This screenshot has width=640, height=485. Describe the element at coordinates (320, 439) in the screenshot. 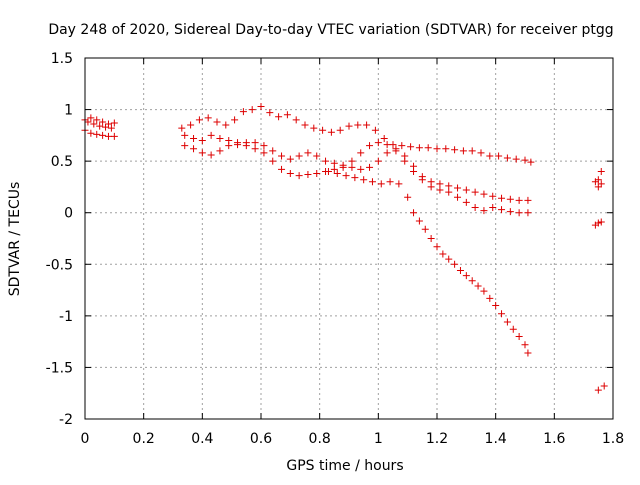

I see `x-tick-label: 0.8` at that location.